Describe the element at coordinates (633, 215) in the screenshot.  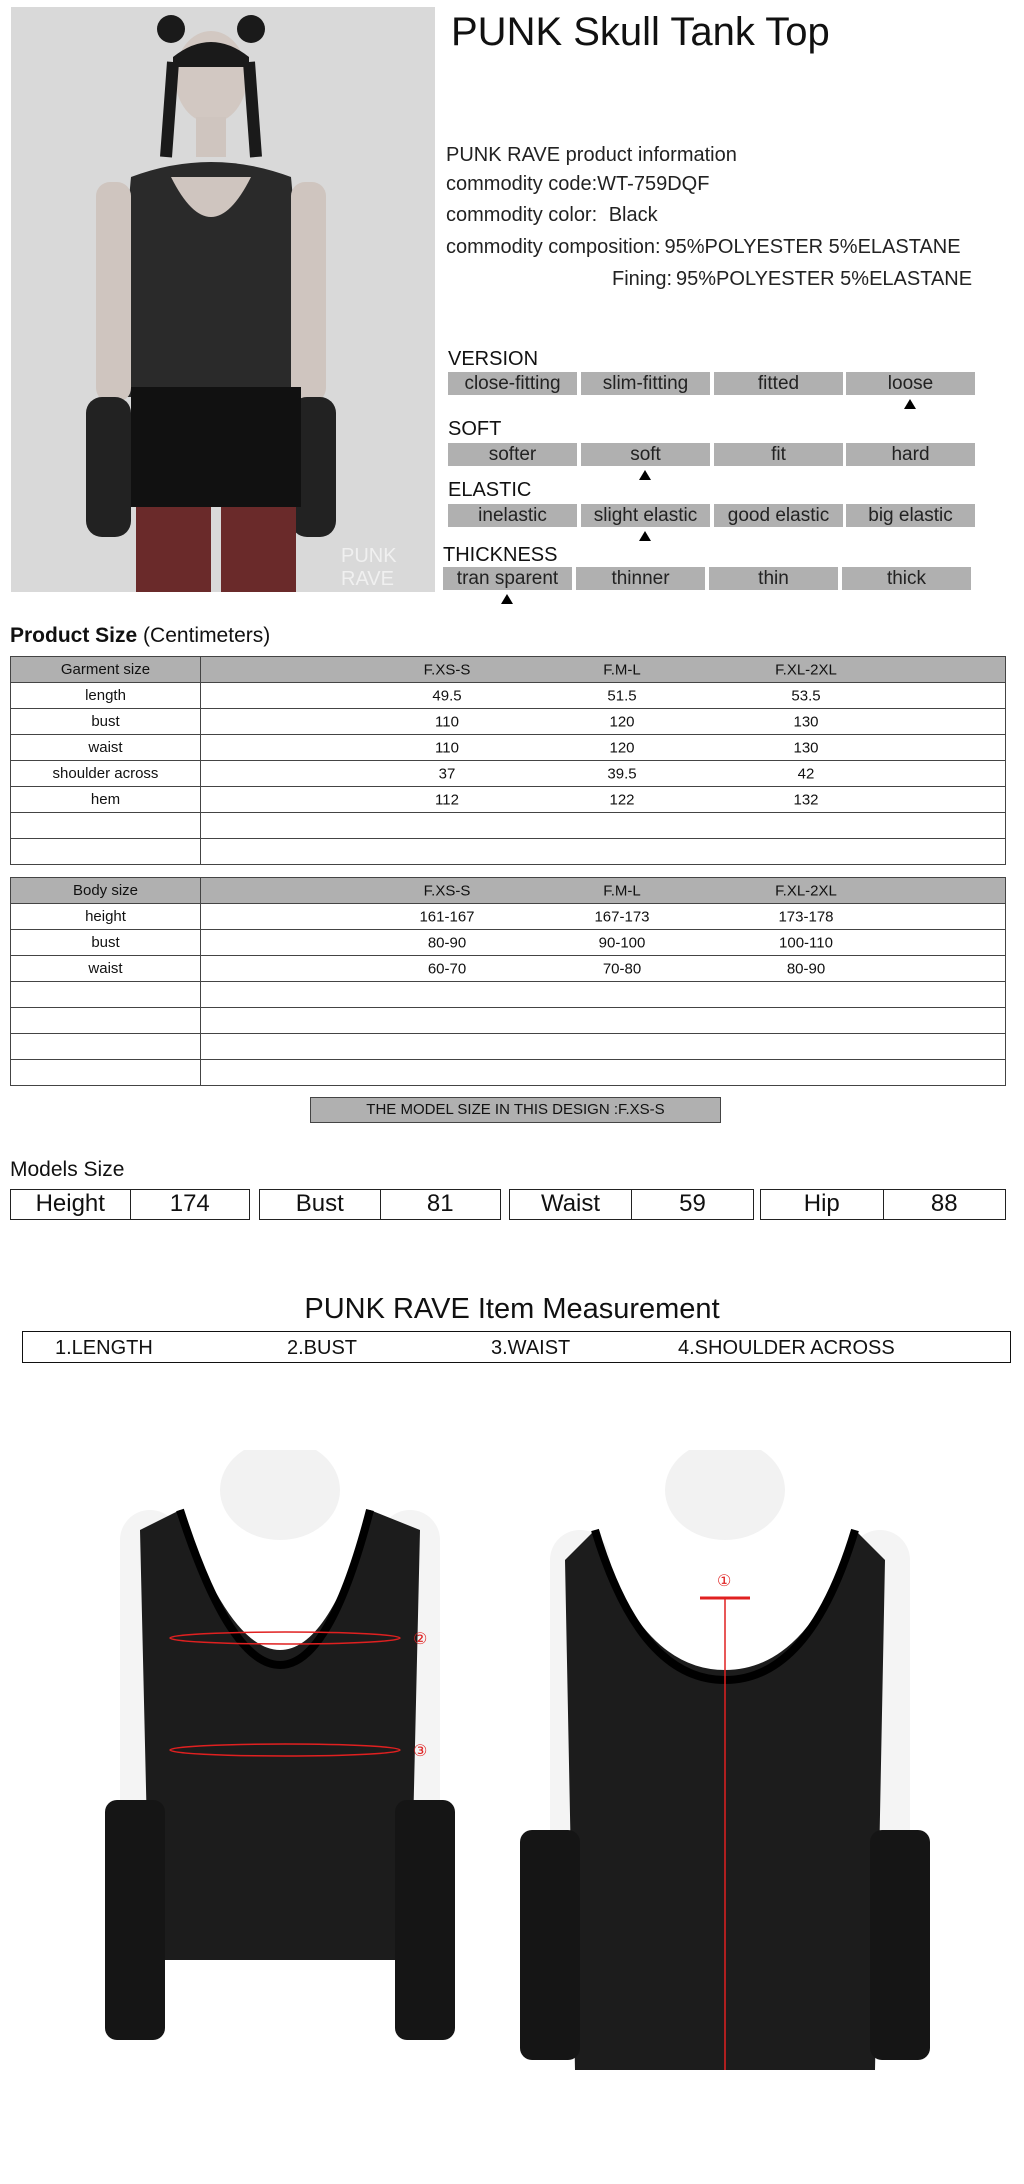
I see `color-value: Black` at that location.